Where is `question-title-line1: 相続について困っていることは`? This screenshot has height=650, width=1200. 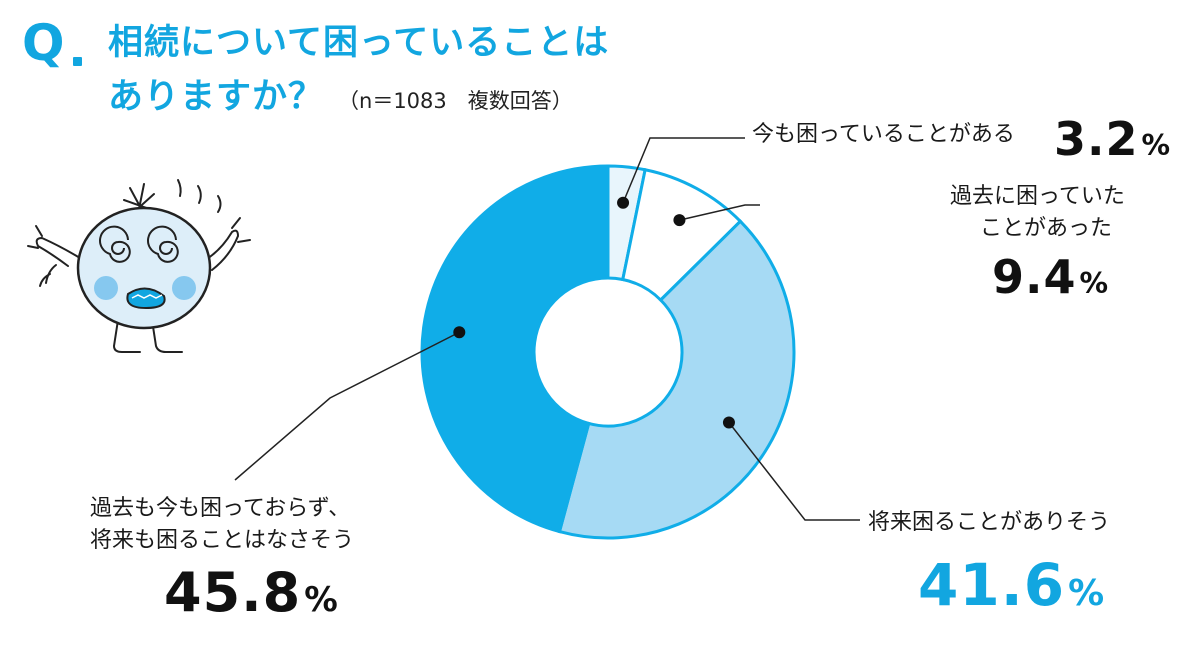
question-title-line1: 相続について困っていることは is located at coordinates (359, 43).